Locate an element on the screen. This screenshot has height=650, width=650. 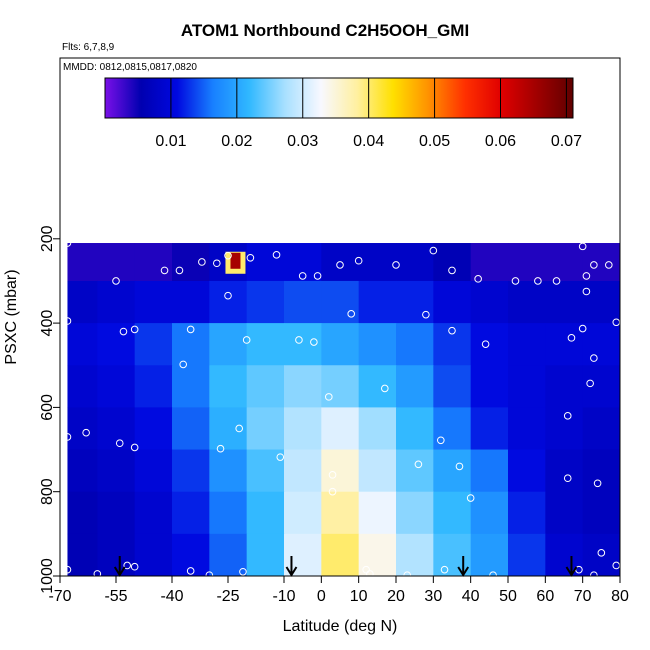
colorbar-ticks: 0.01 0.02 0.03 0.04 0.05 0.06 0.07 is located at coordinates (368, 114).